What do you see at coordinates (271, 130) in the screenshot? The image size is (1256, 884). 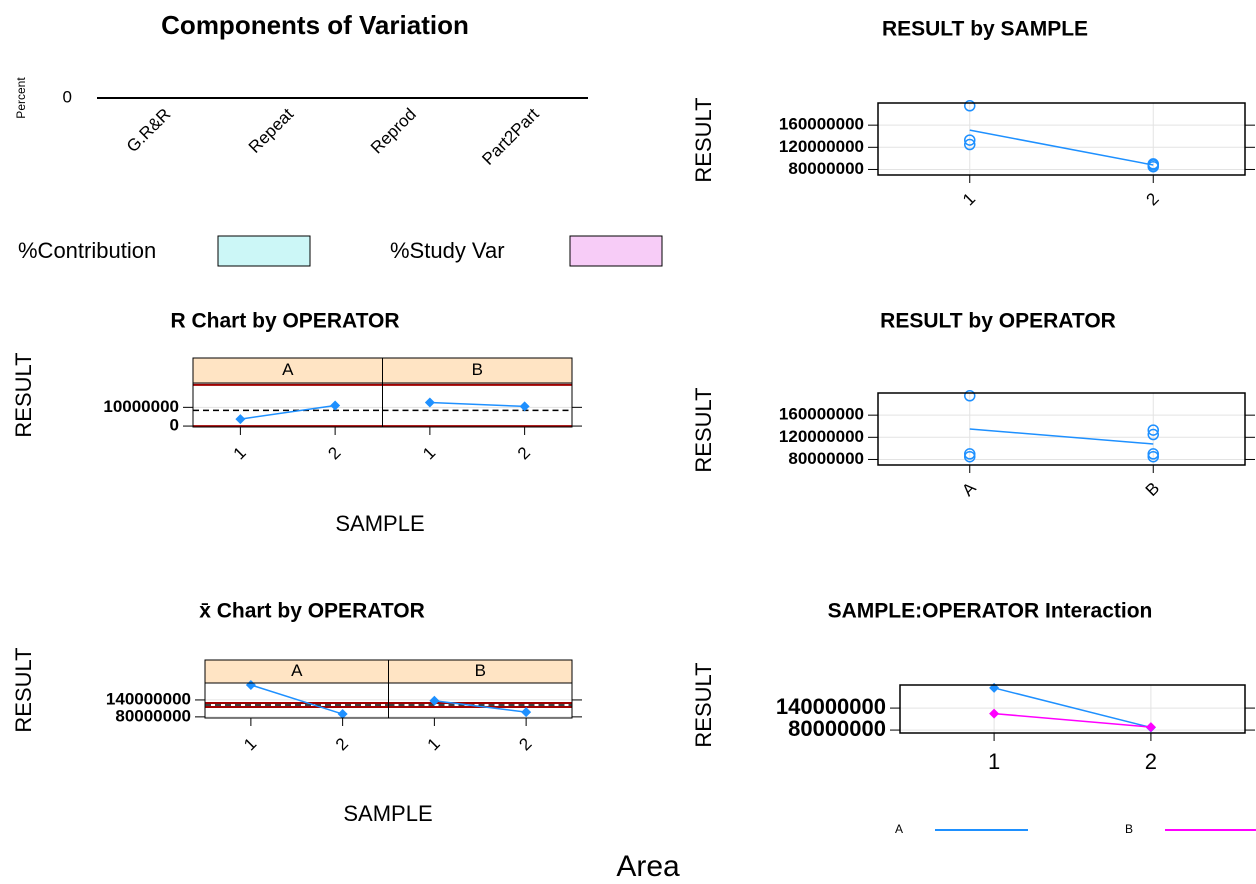 I see `x-tick-label: Repeat` at bounding box center [271, 130].